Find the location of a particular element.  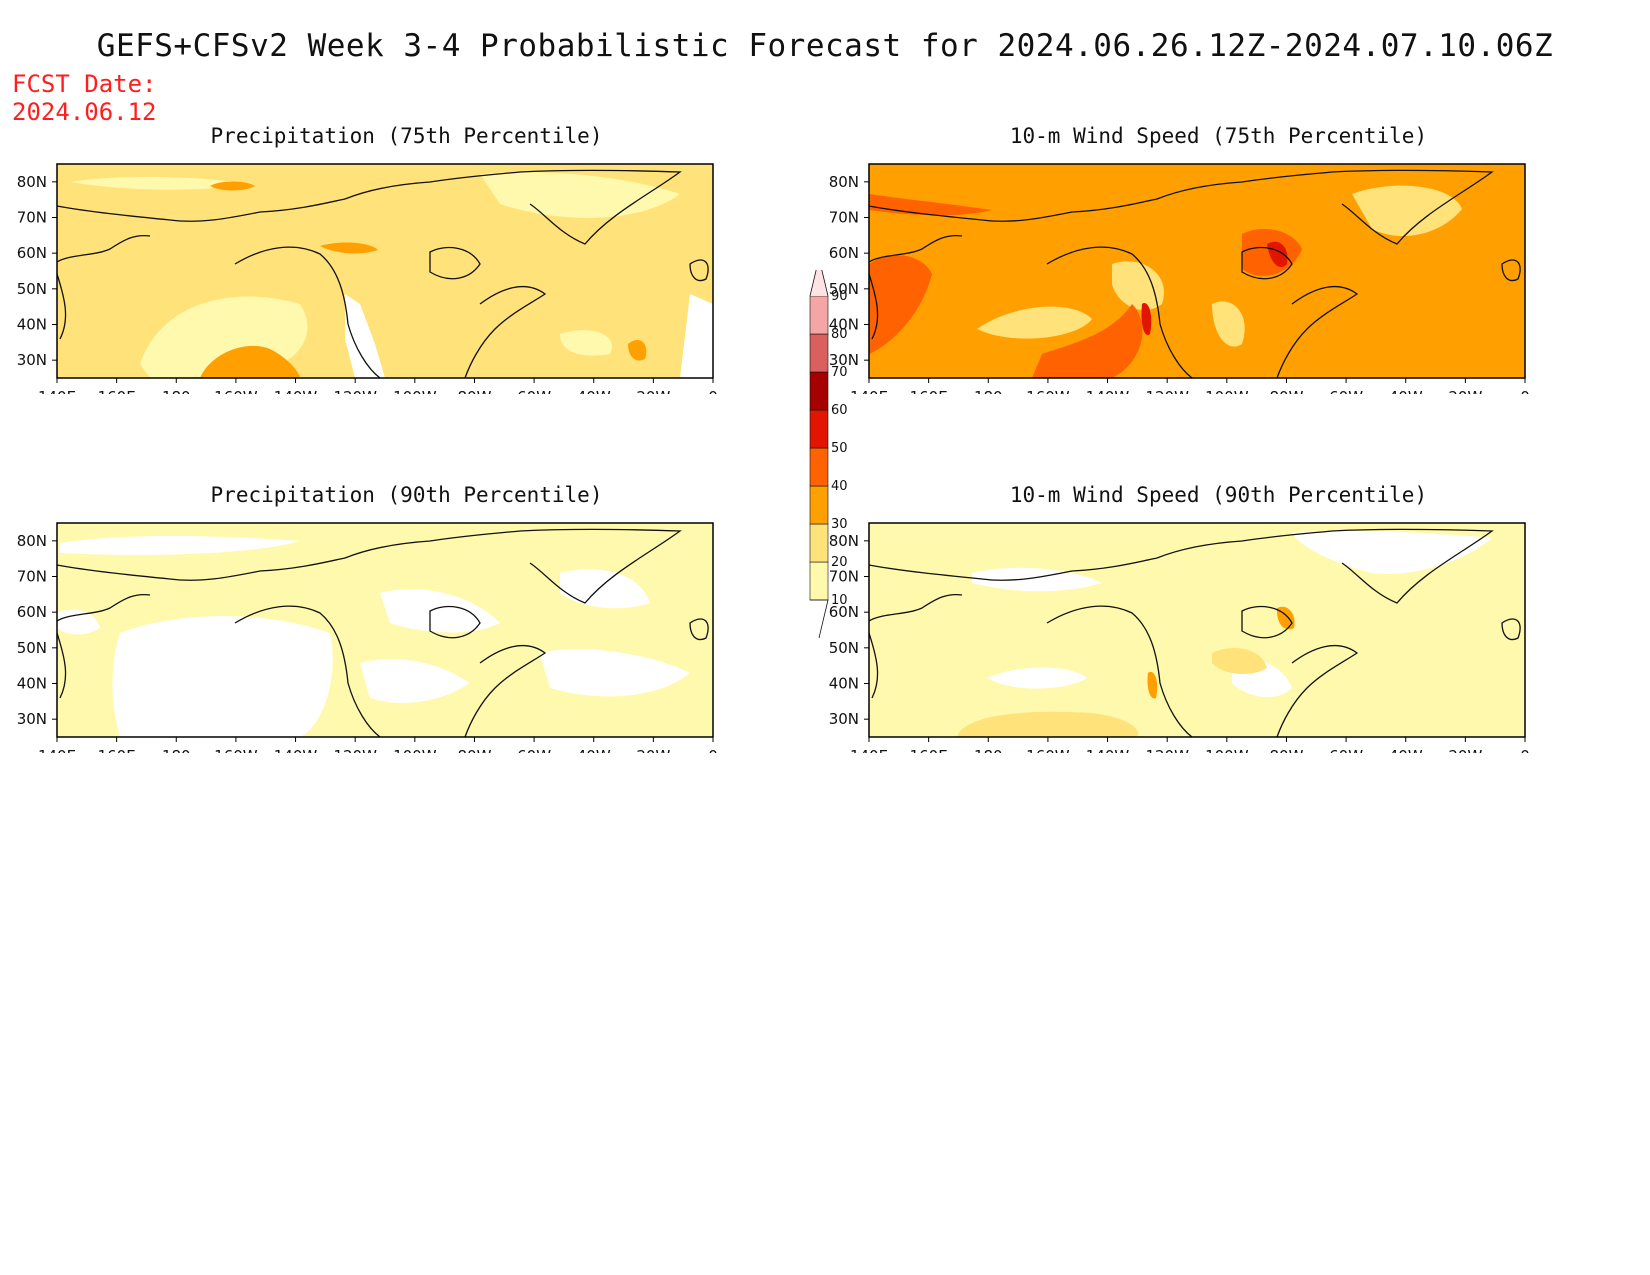

panel-title: Precipitation (75th Percentile) is located at coordinates (406, 136).